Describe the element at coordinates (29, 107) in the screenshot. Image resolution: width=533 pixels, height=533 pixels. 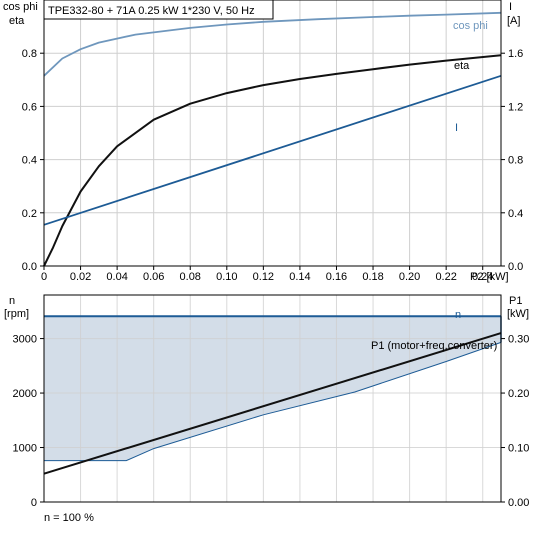
I see `top-left-tick-label: 0.6` at that location.